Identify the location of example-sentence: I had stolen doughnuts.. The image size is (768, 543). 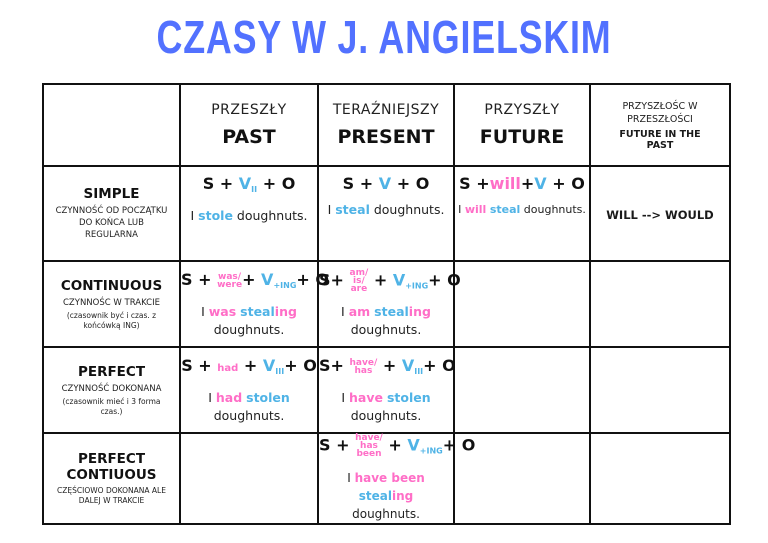
(249, 406).